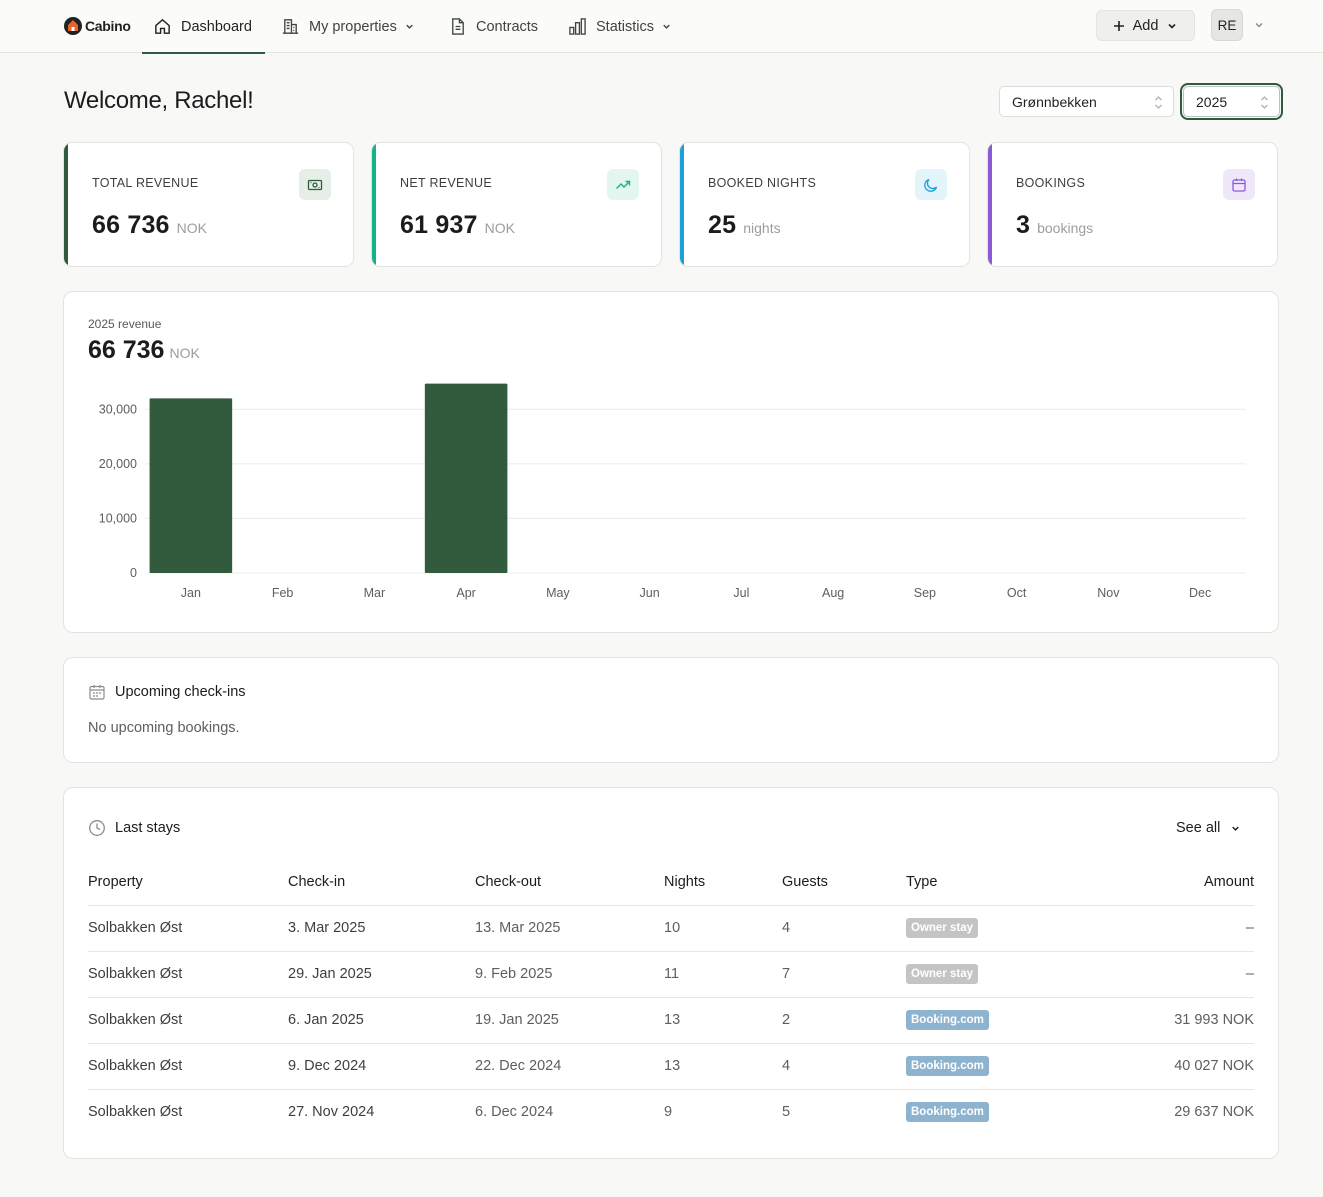  Describe the element at coordinates (1160, 883) in the screenshot. I see `column-header-amount: Amount` at that location.